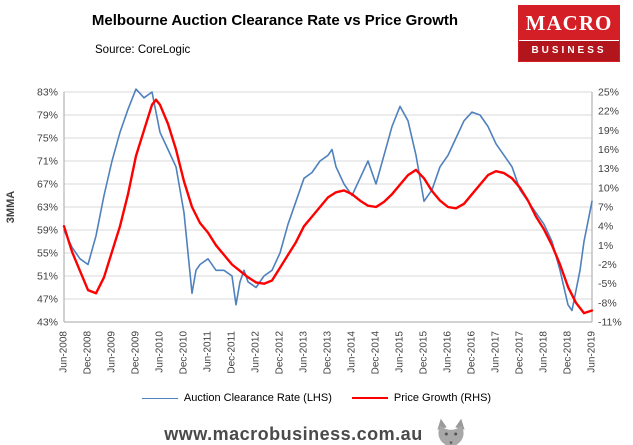 Image resolution: width=633 pixels, height=445 pixels. I want to click on svg-text: 16%, so click(608, 150).